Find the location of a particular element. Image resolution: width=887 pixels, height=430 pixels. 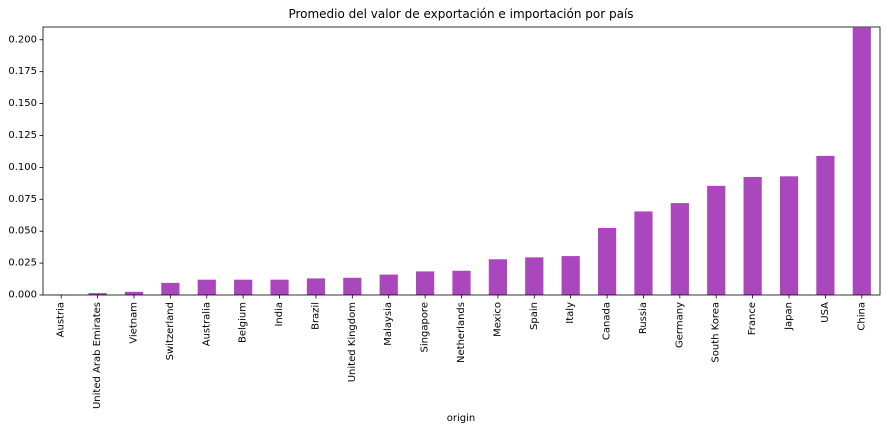

x-tick-label: Japan is located at coordinates (789, 316).